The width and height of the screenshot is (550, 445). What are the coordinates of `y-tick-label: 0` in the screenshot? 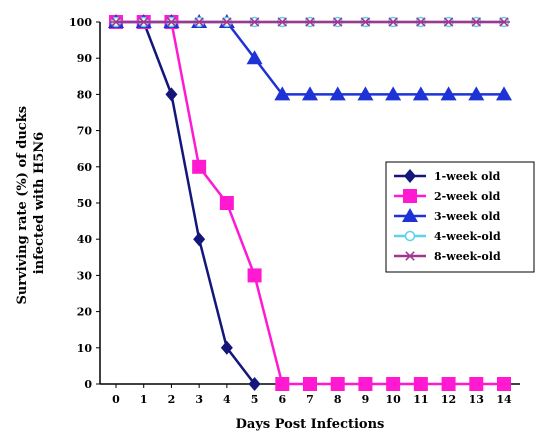 It's located at (88, 384).